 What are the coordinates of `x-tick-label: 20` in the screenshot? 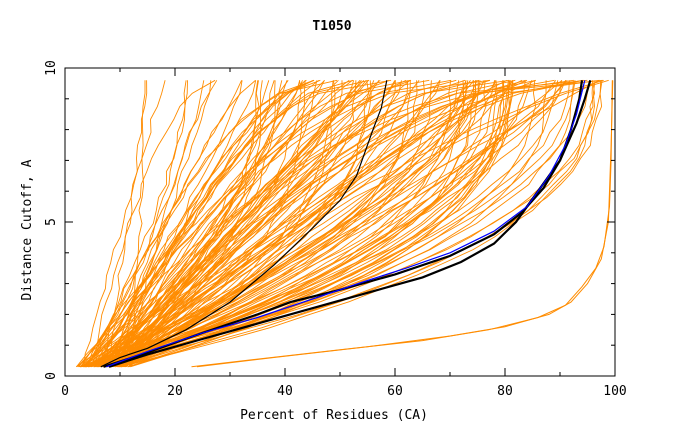 It's located at (175, 391).